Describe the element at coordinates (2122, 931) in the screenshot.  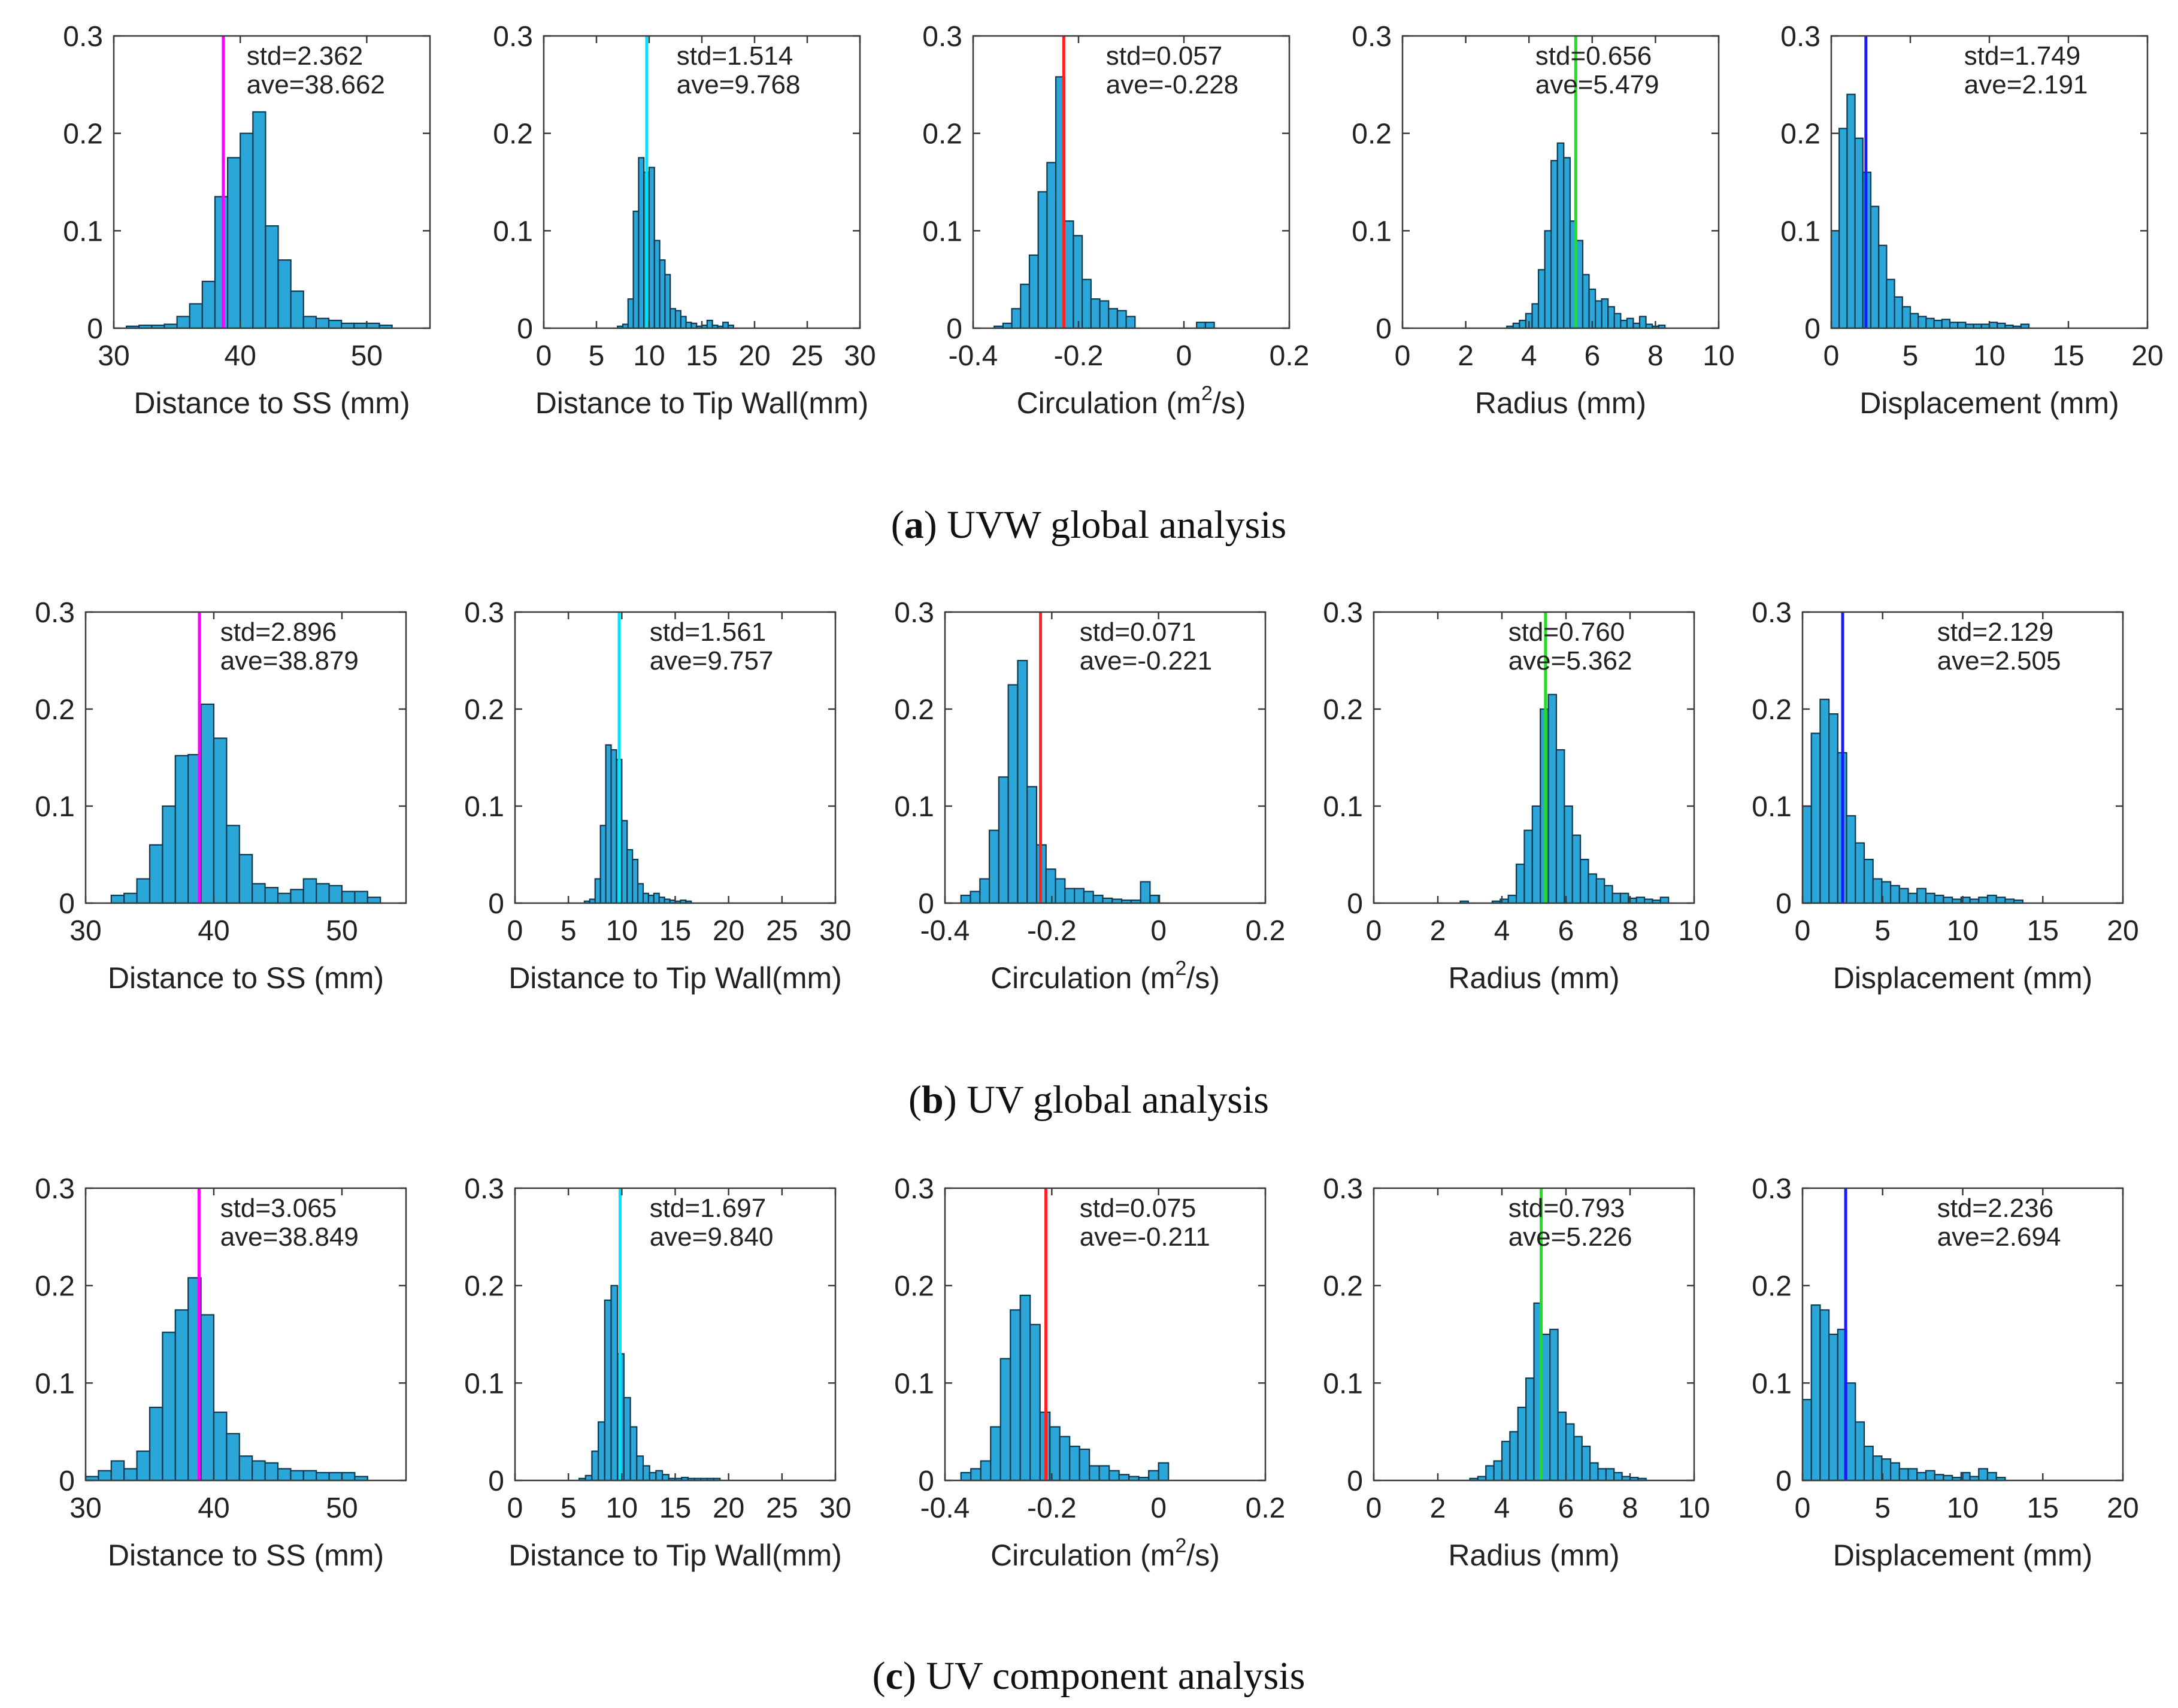
I see `x-tick-label: 20` at that location.